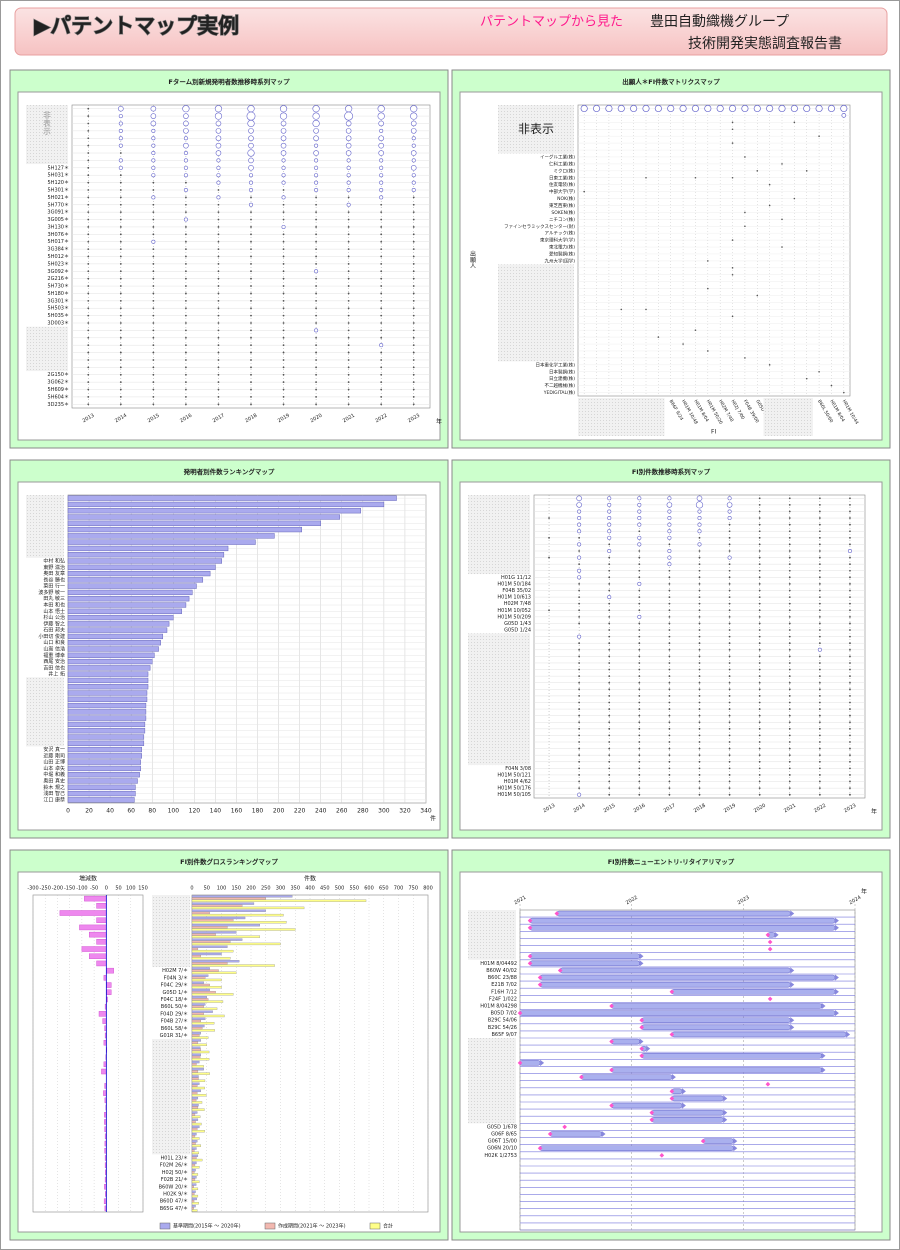 This screenshot has height=1250, width=900. What do you see at coordinates (566, 198) in the screenshot?
I see `row-label: NOK(株)` at bounding box center [566, 198].